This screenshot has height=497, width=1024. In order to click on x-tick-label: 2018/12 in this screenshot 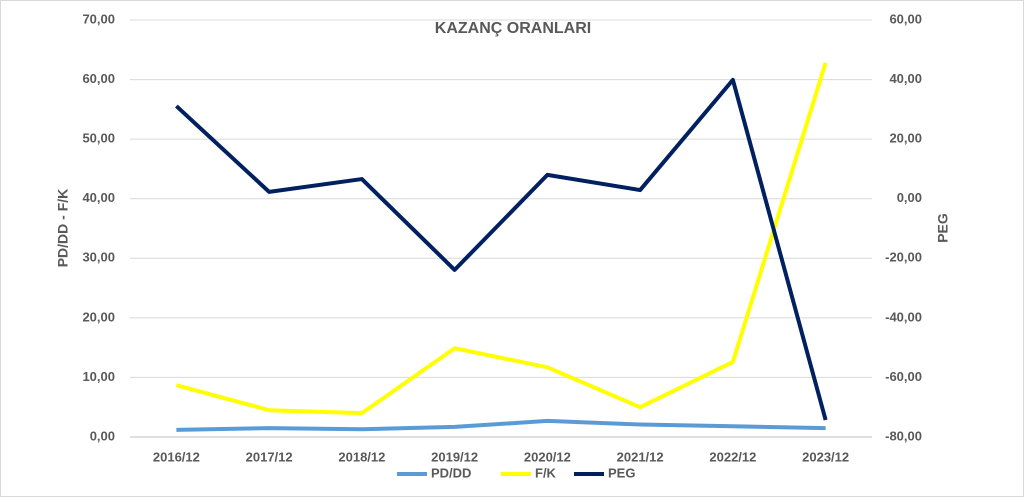, I will do `click(361, 456)`.